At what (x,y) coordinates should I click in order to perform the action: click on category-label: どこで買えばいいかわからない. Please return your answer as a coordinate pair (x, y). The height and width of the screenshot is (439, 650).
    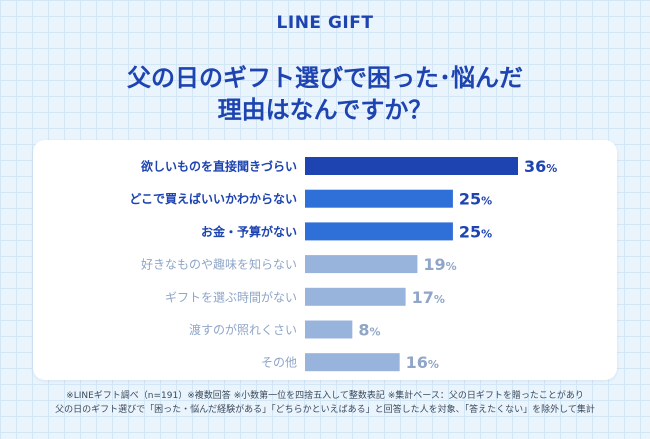
    Looking at the image, I should click on (213, 198).